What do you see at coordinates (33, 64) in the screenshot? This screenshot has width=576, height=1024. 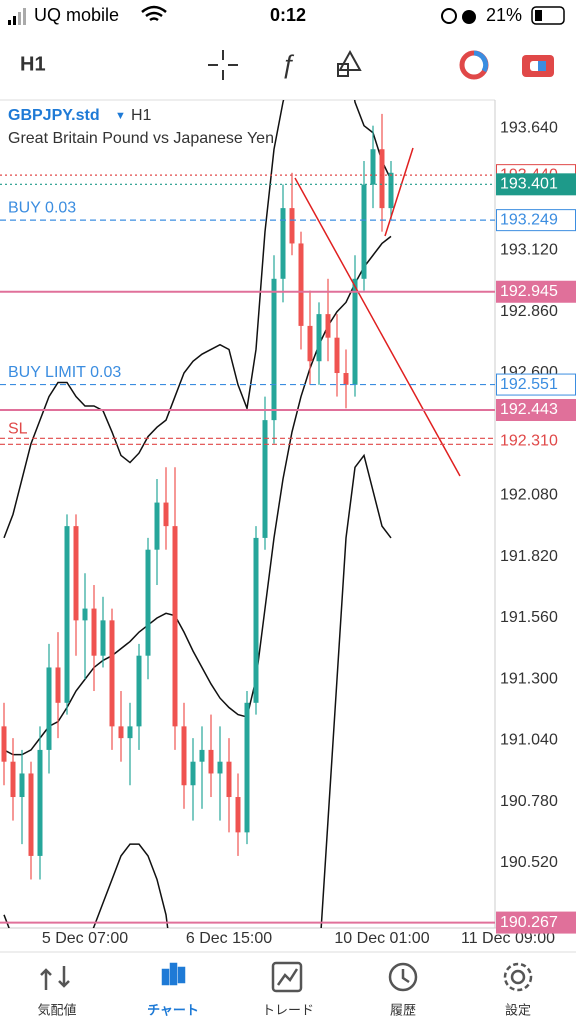 I see `timeframe-button: H1` at bounding box center [33, 64].